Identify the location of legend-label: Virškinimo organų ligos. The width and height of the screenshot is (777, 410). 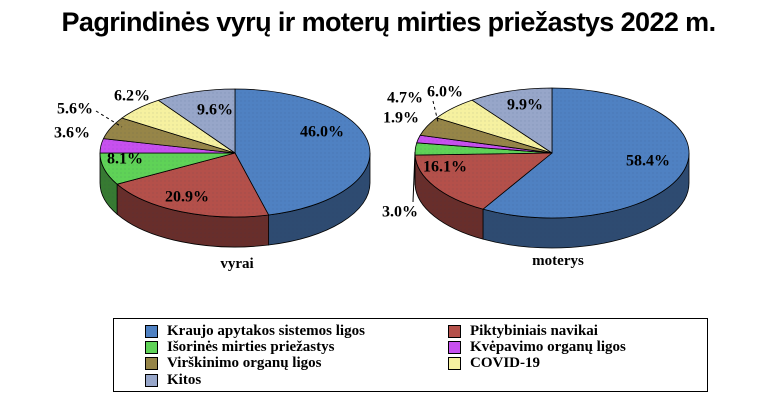
(244, 363).